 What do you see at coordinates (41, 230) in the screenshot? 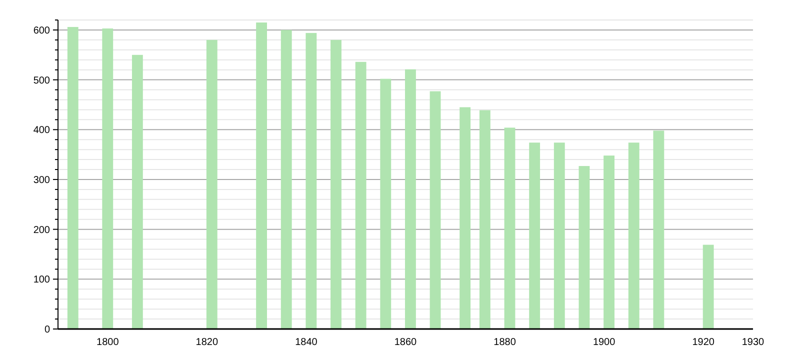
I see `y-tick-label: 200` at bounding box center [41, 230].